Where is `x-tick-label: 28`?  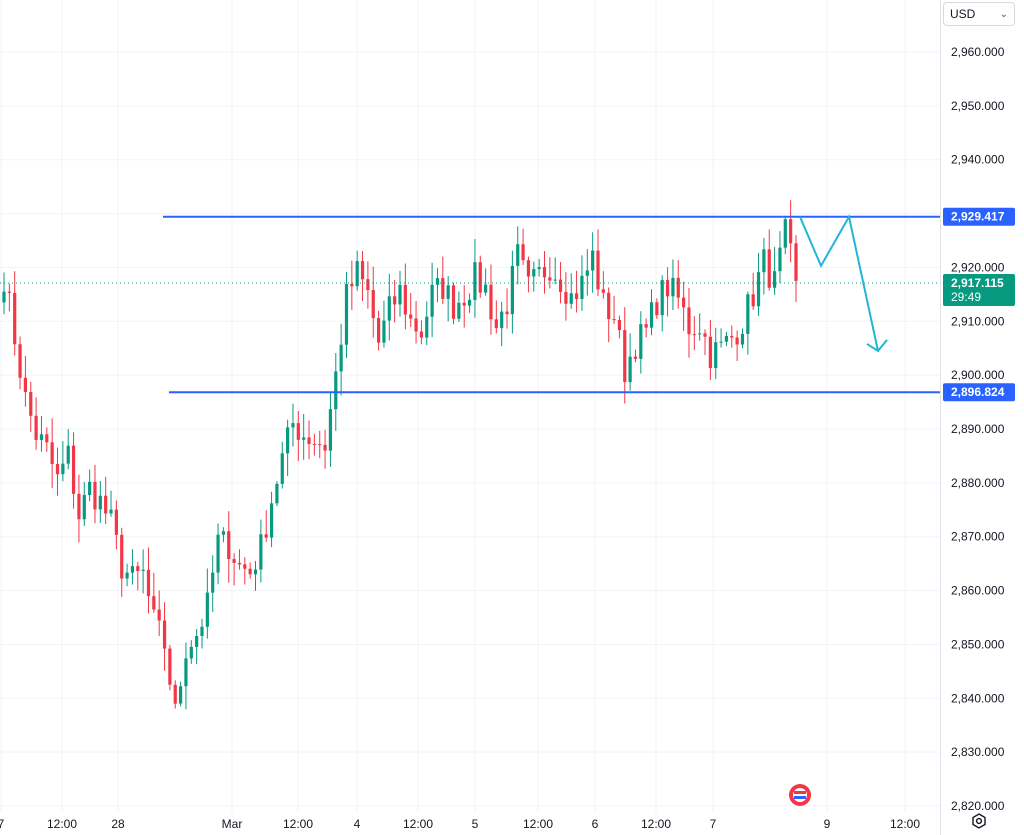 x-tick-label: 28 is located at coordinates (118, 824).